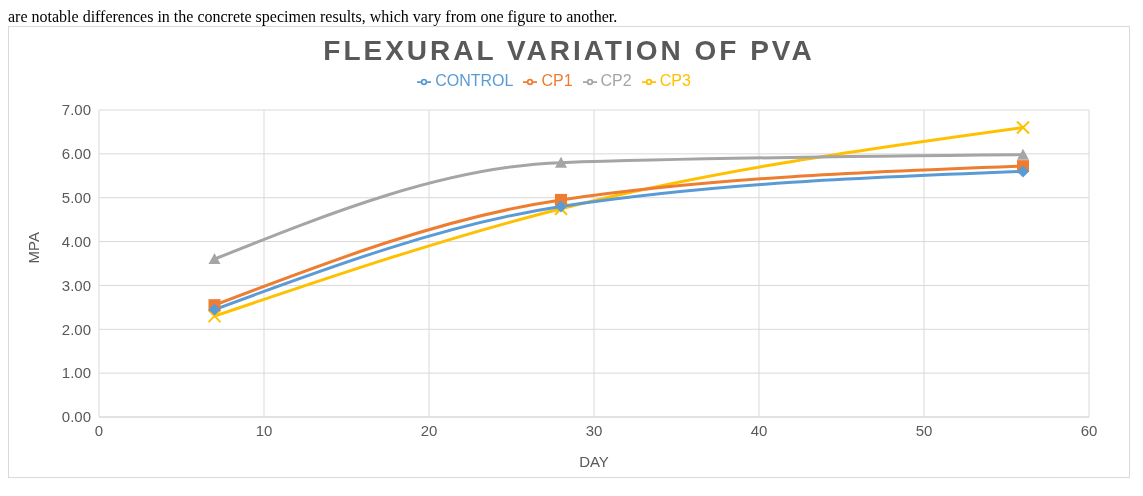 This screenshot has width=1143, height=496. Describe the element at coordinates (474, 80) in the screenshot. I see `legend-label: CONTROL` at that location.